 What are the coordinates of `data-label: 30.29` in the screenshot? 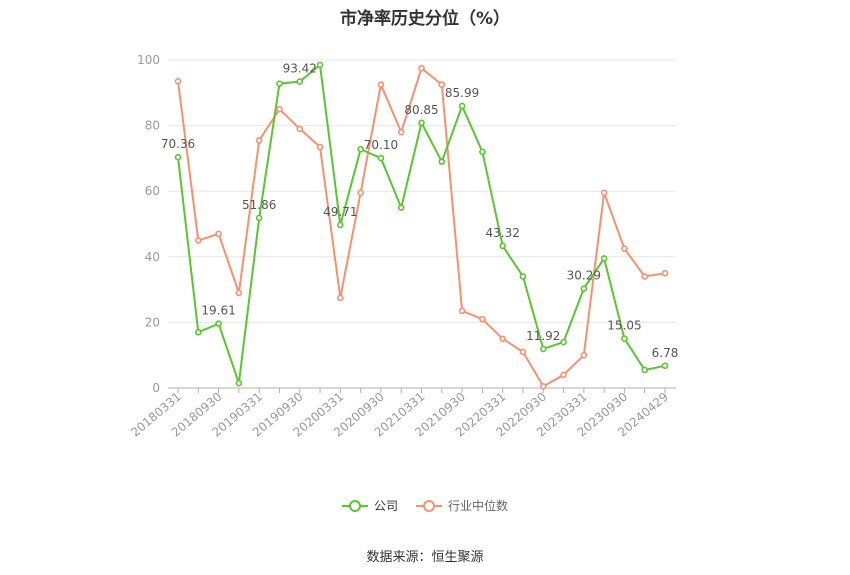 It's located at (584, 276).